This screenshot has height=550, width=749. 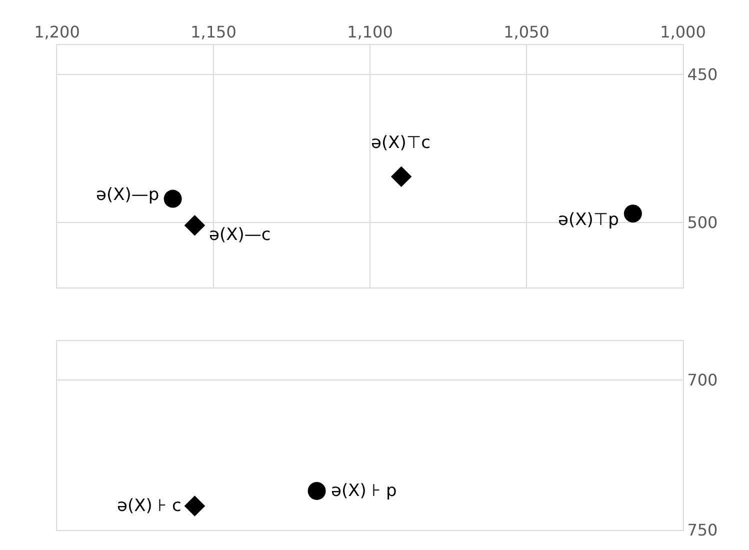 I want to click on annotation: ə(X) ⊦ p, so click(x=364, y=491).